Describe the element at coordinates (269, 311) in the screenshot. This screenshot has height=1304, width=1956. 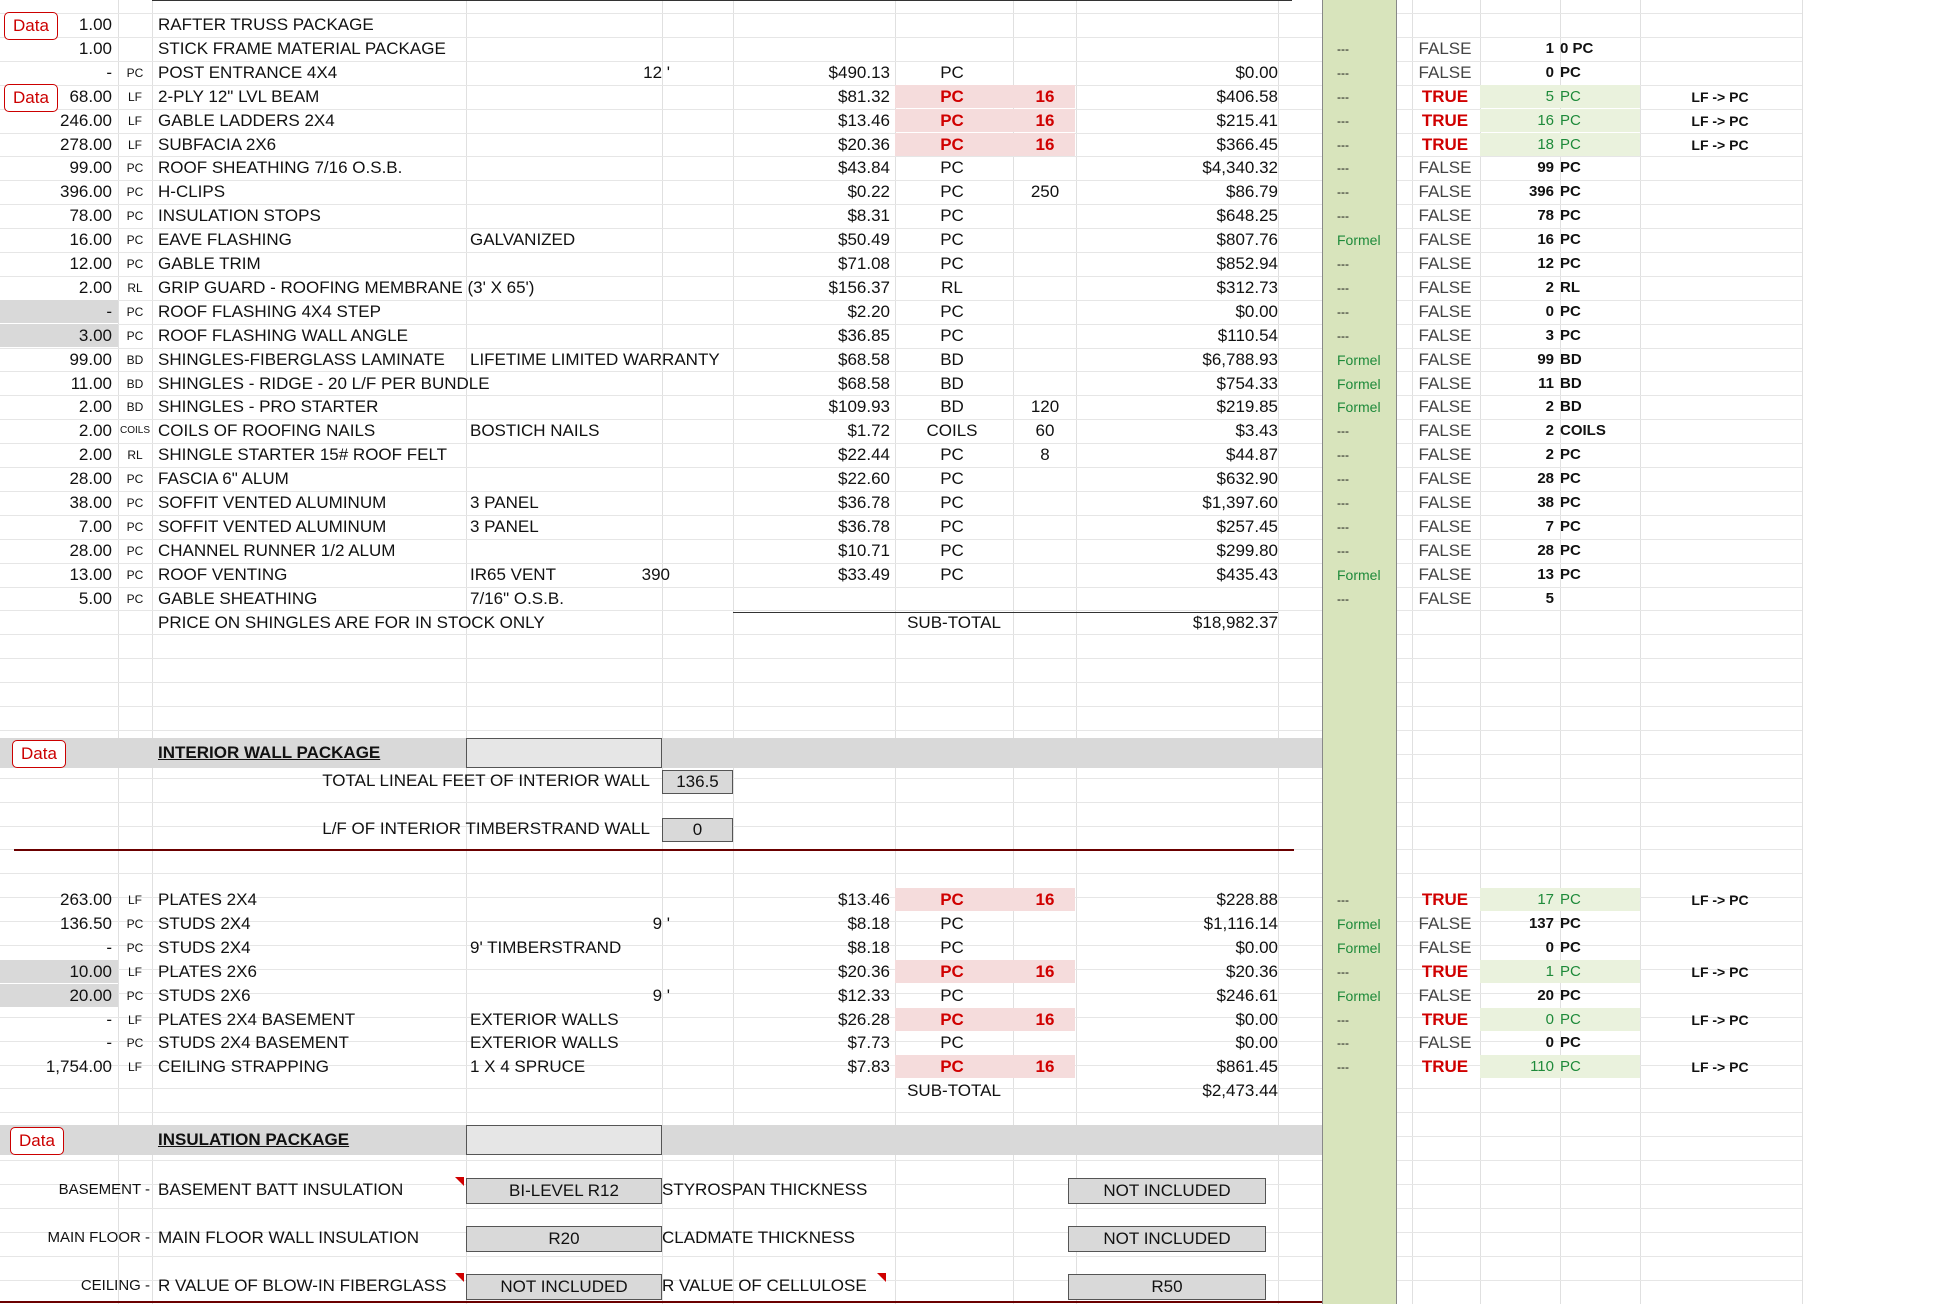
I see `desc-cell: ROOF FLASHING 4X4 STEP` at that location.